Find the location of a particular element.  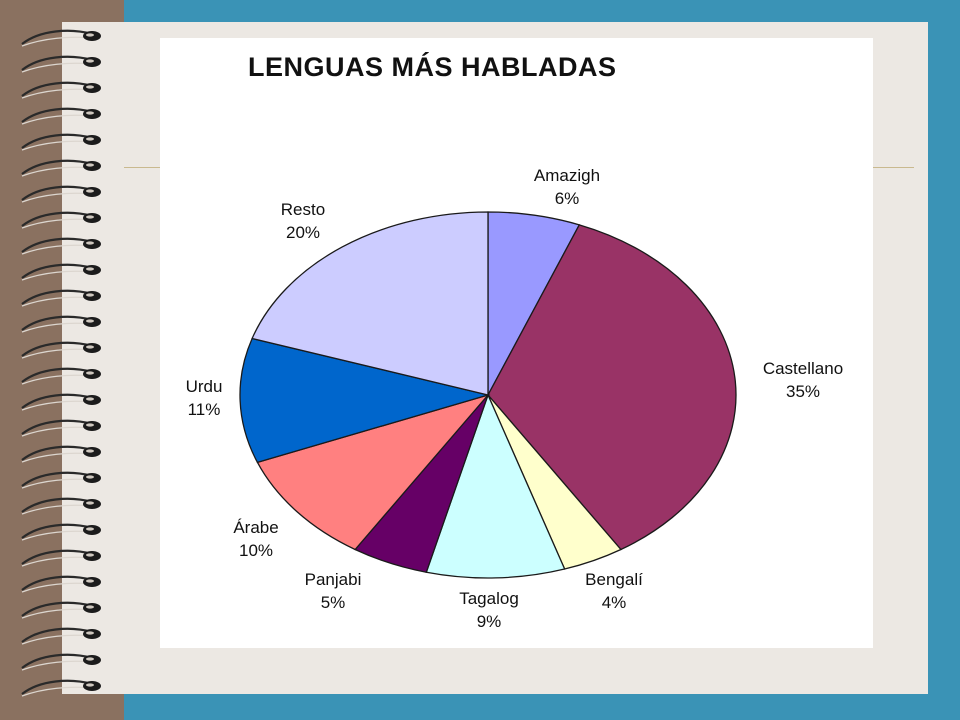

slice-label-name: Árabe is located at coordinates (255, 527).